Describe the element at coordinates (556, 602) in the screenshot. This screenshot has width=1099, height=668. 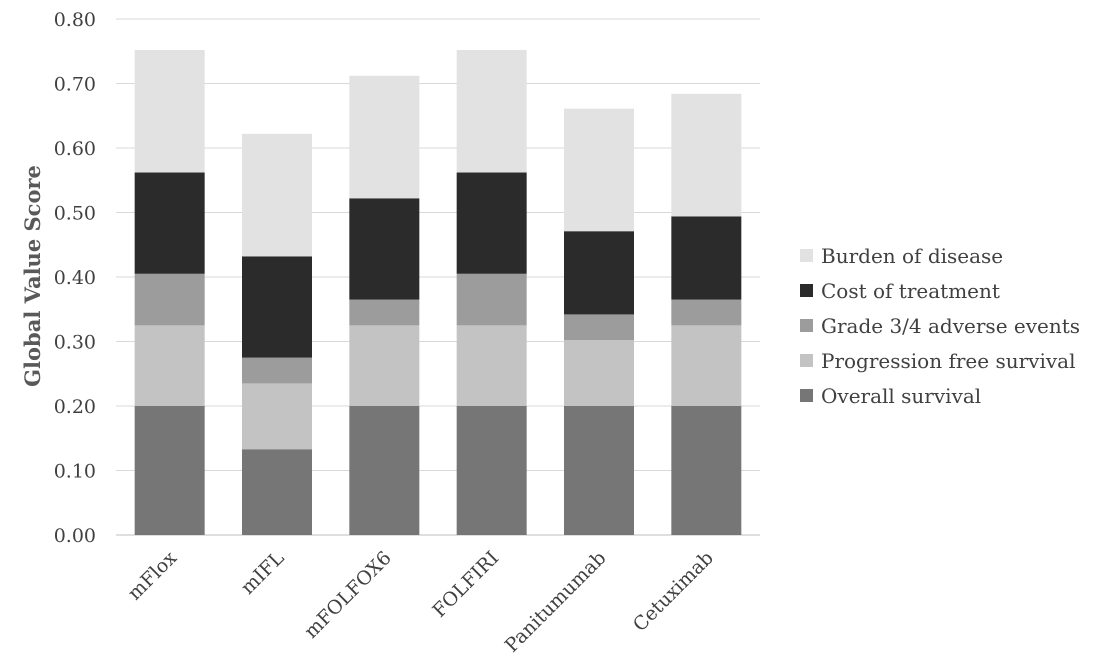
I see `x-tick-label: Panitumumab` at that location.